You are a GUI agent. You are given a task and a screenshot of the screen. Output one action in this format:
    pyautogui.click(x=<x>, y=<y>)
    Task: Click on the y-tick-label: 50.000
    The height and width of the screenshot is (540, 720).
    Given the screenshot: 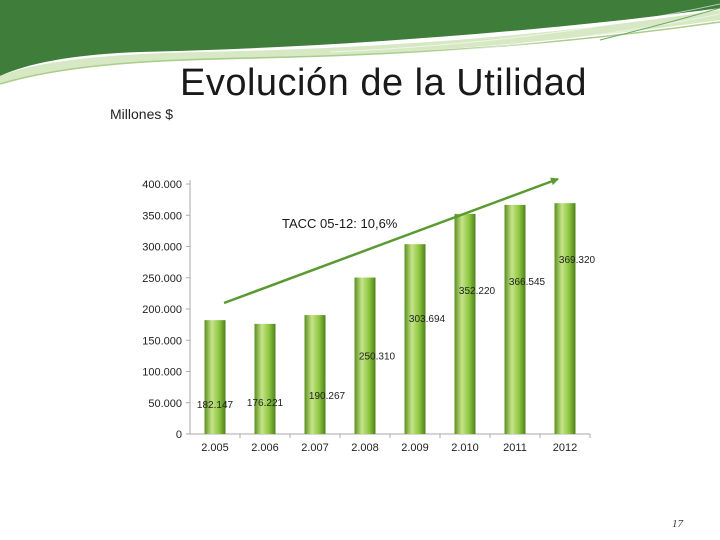 What is the action you would take?
    pyautogui.click(x=165, y=404)
    